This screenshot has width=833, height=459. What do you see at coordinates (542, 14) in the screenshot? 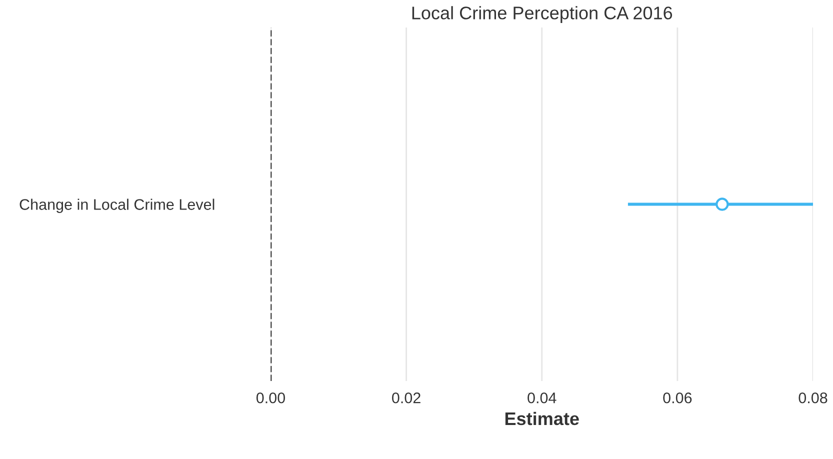
I see `chart-title: Local Crime Perception CA 2016` at bounding box center [542, 14].